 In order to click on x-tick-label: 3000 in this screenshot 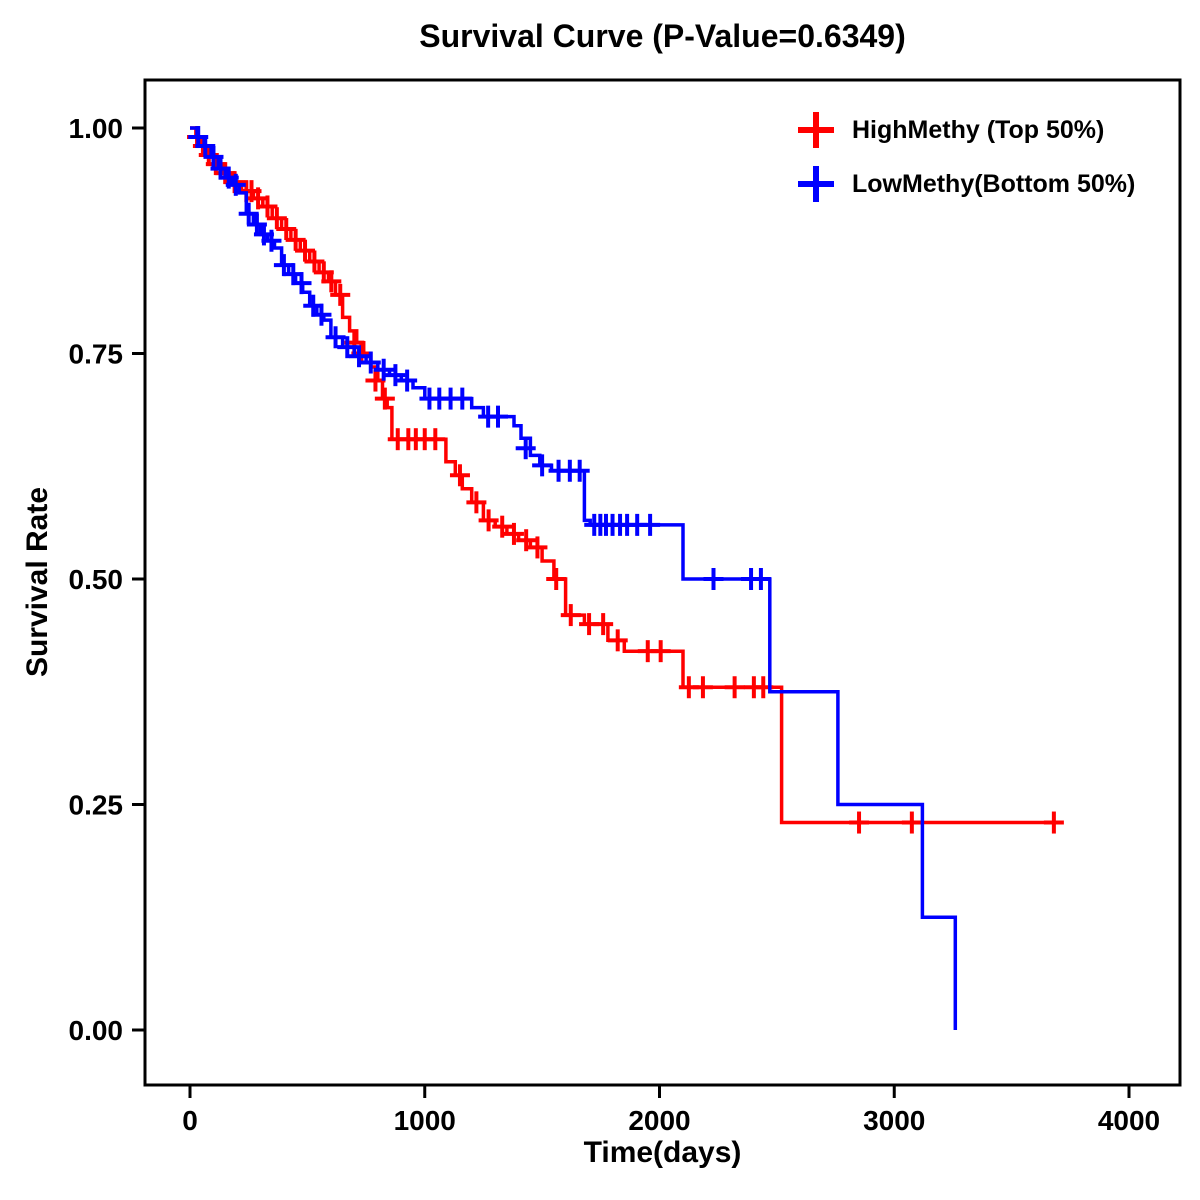, I will do `click(894, 1120)`.